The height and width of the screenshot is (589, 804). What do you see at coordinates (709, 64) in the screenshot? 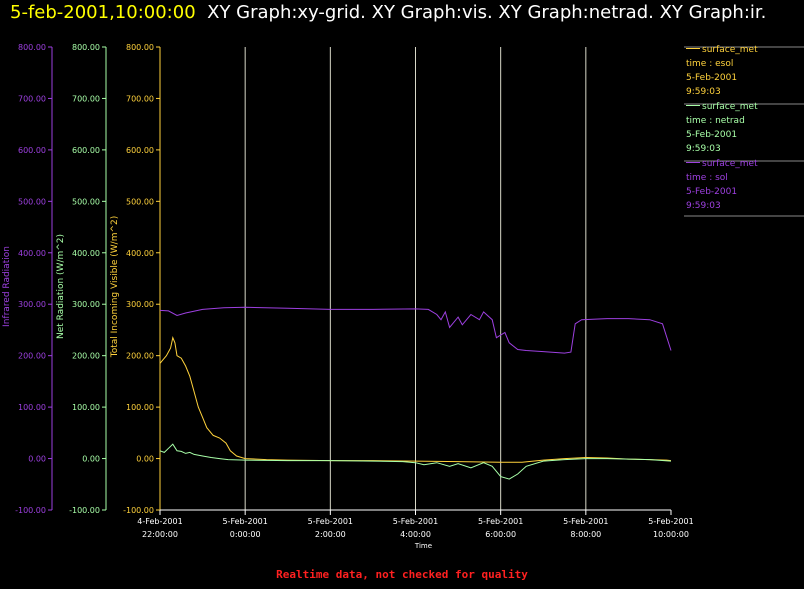
I see `legend-entry-line: time : esol` at bounding box center [709, 64].